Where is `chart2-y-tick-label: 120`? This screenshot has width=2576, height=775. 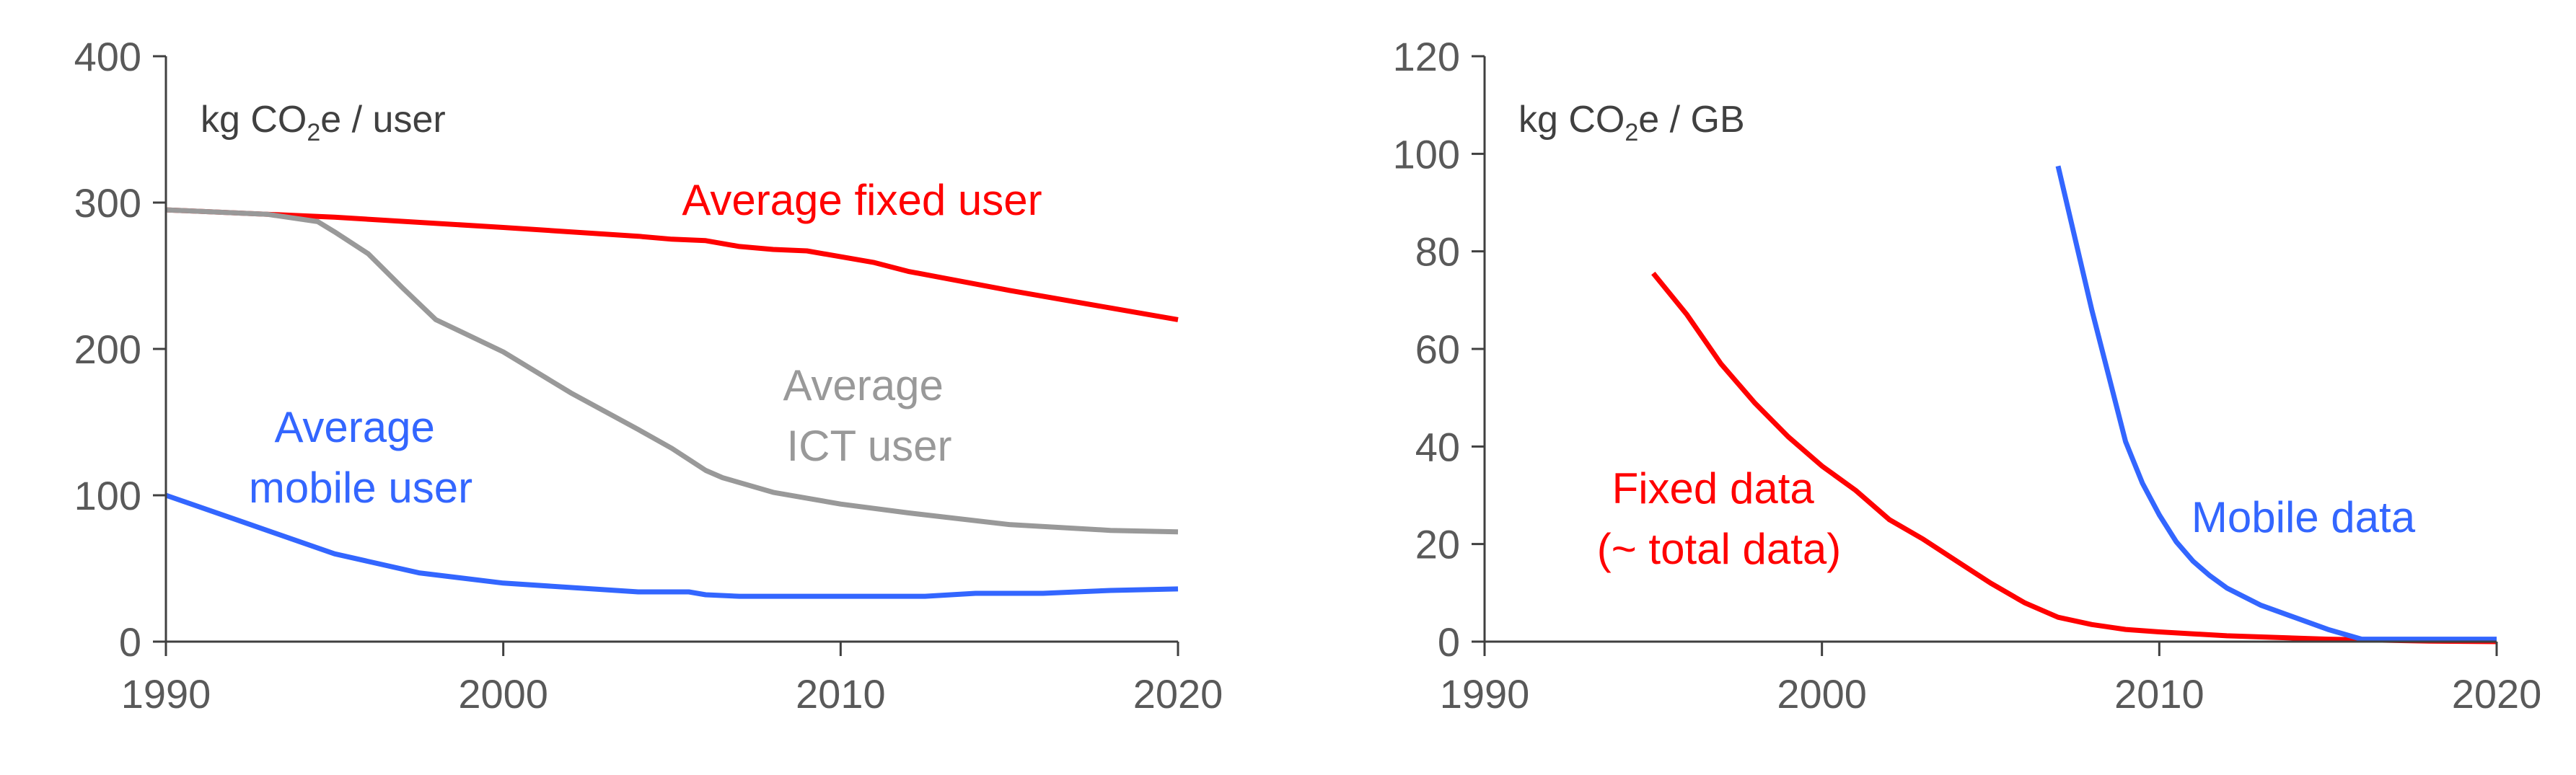
chart2-y-tick-label: 120 is located at coordinates (1426, 56).